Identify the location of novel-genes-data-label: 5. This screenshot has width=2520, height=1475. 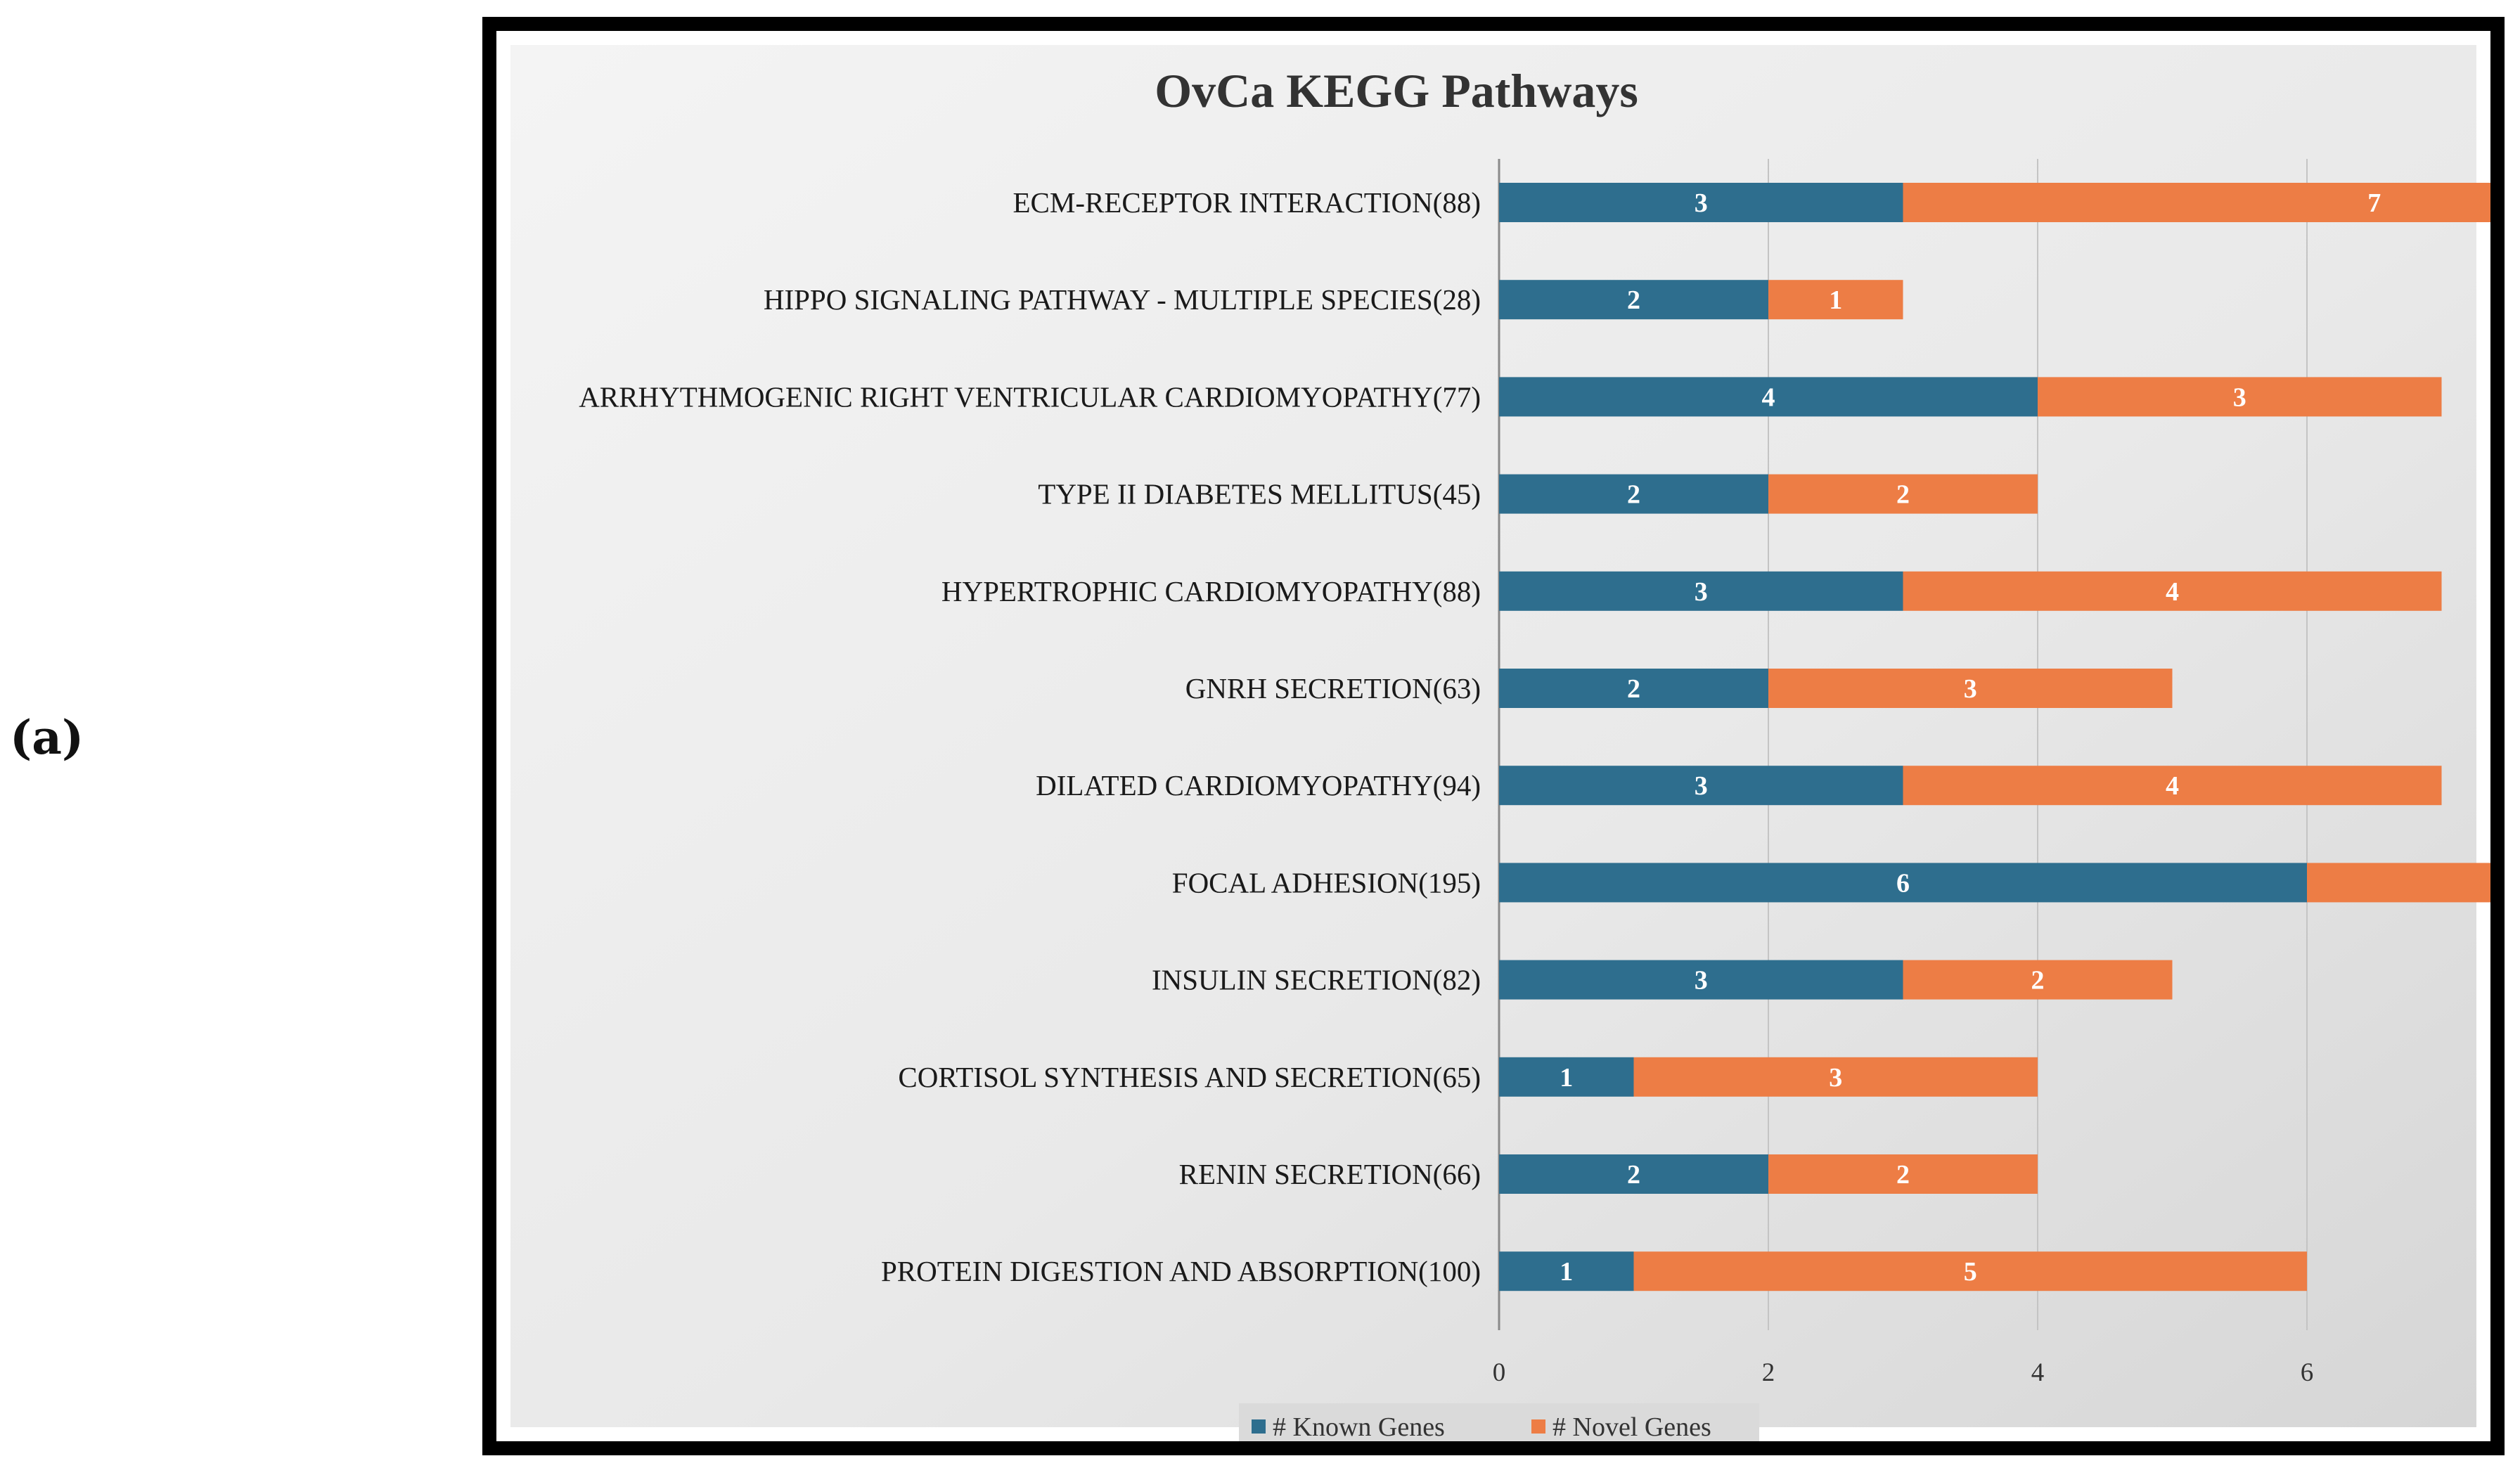
(1970, 1272).